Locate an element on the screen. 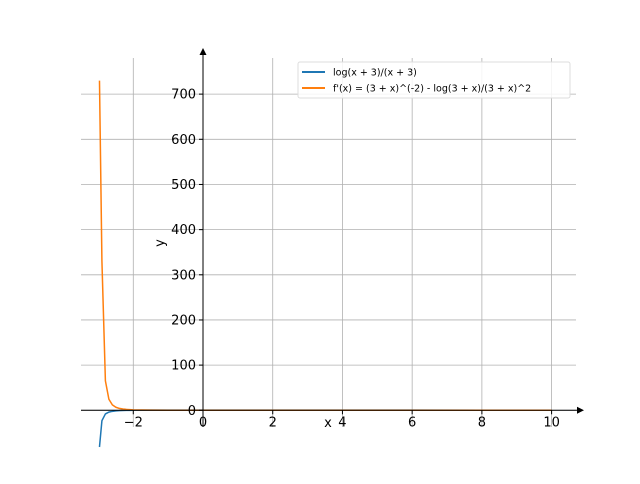 The height and width of the screenshot is (484, 640). legend-label-0: log(x + 3)/(x + 3) is located at coordinates (375, 73).